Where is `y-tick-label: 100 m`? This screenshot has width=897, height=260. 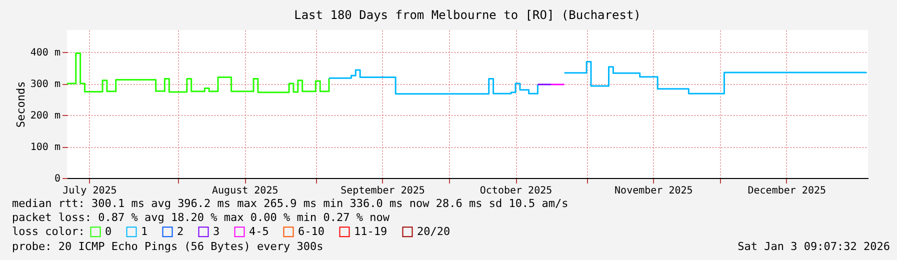
y-tick-label: 100 m is located at coordinates (45, 148).